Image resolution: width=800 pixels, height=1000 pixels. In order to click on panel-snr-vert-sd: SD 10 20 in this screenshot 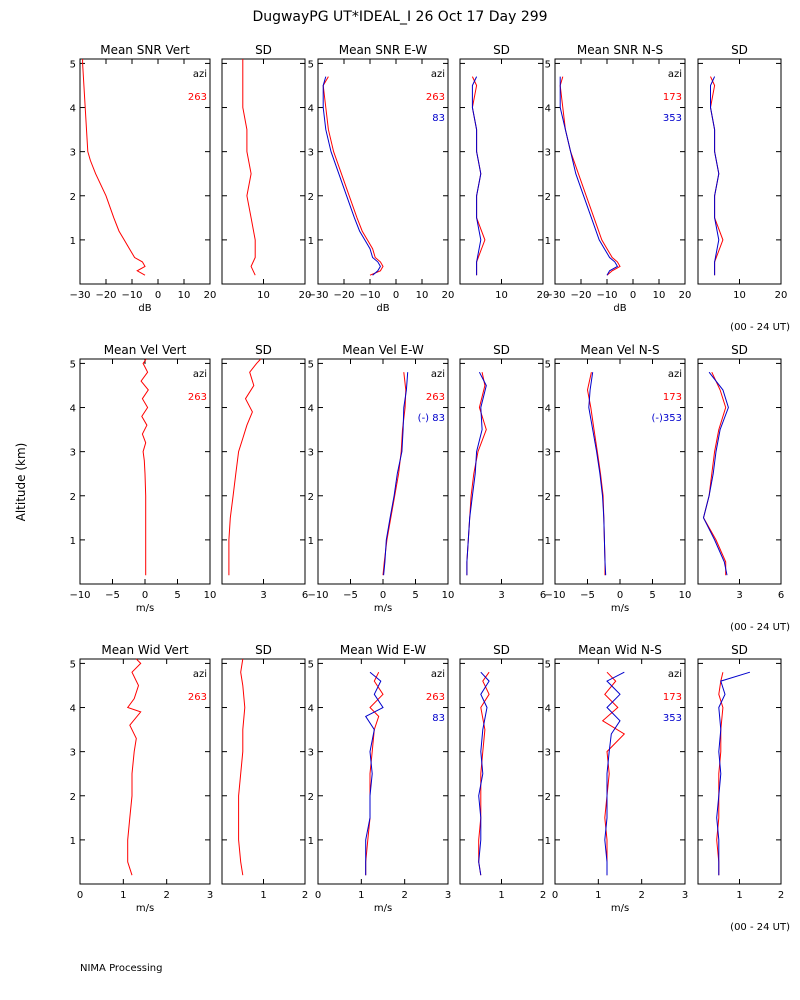, I will do `click(266, 172)`.